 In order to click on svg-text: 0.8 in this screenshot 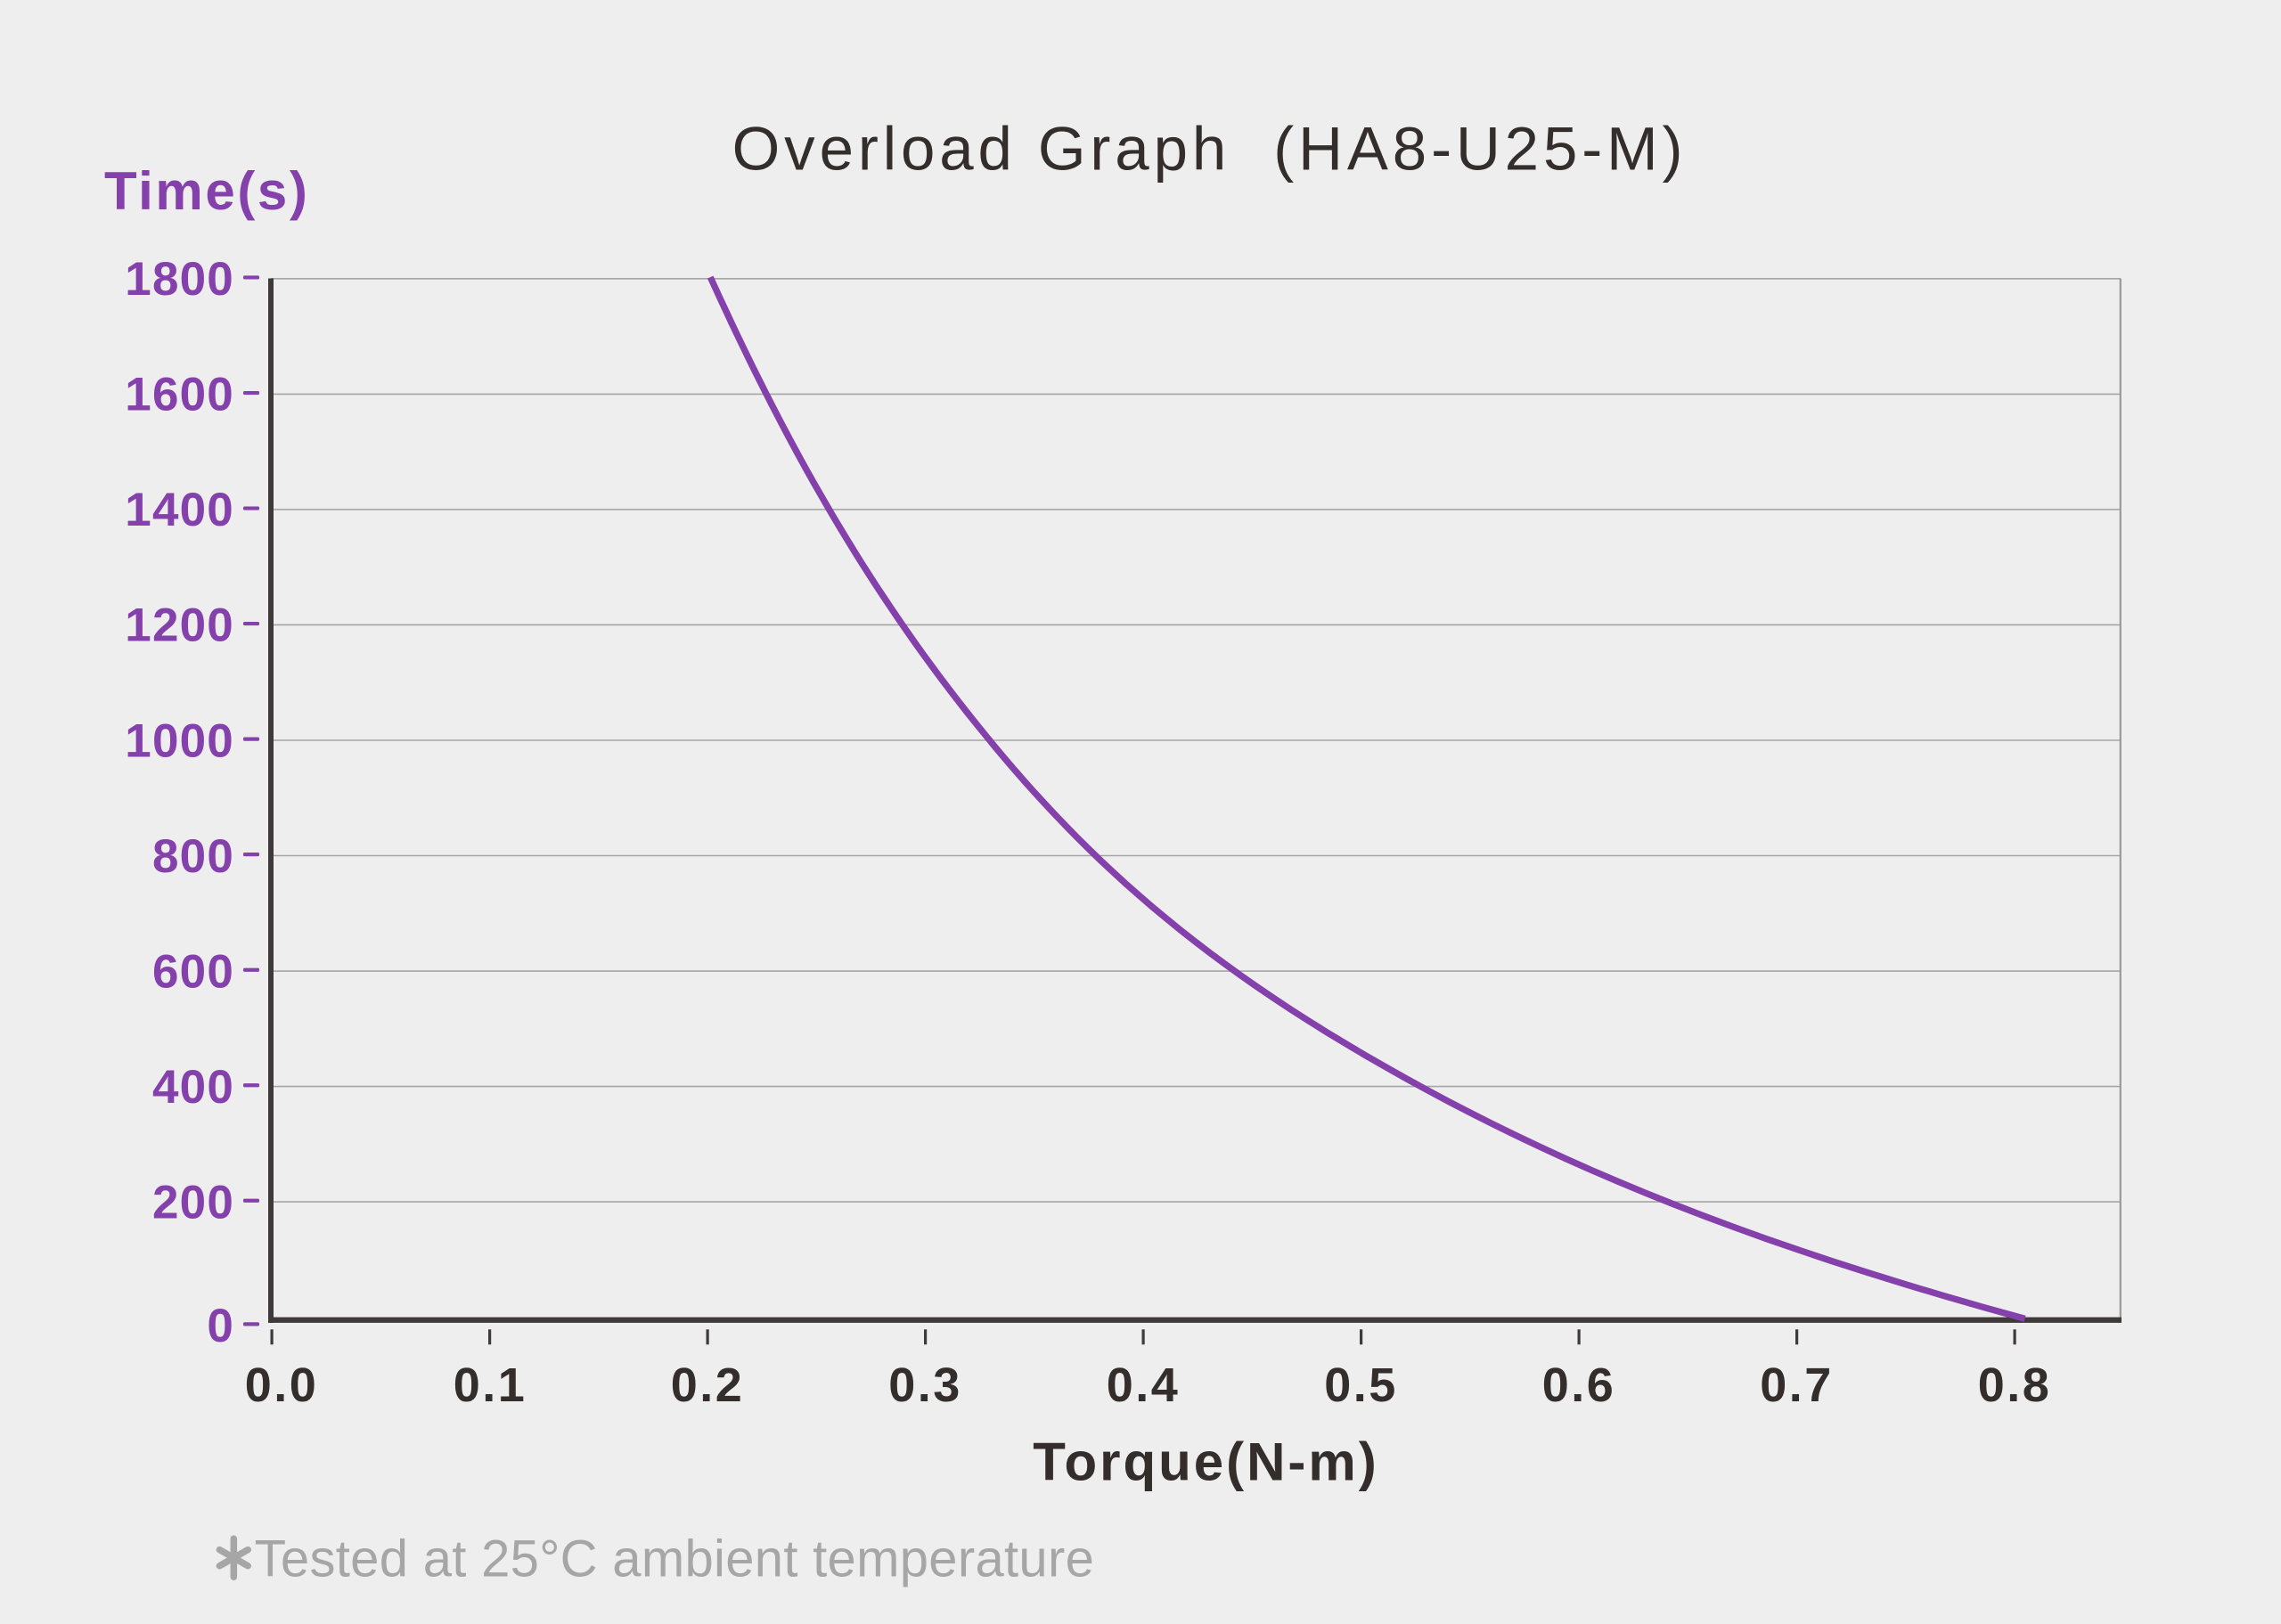, I will do `click(2015, 1385)`.